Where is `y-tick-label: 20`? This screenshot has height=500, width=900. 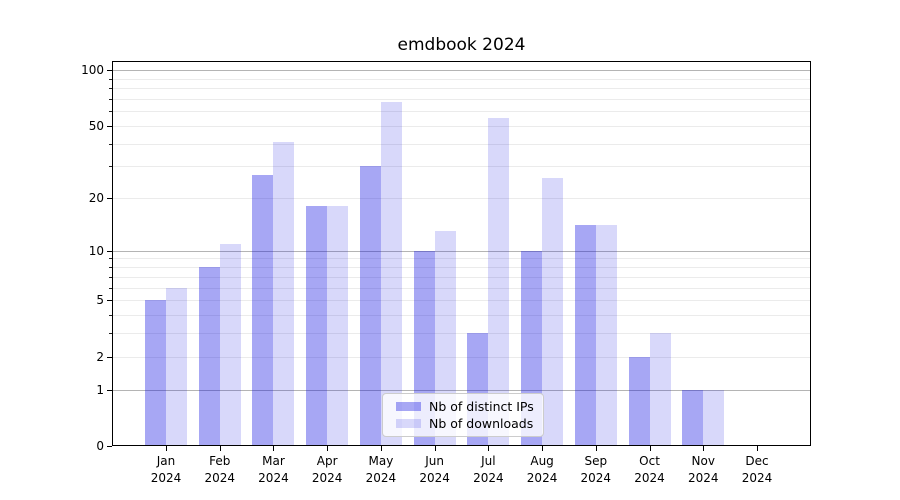
y-tick-label: 20 is located at coordinates (96, 198).